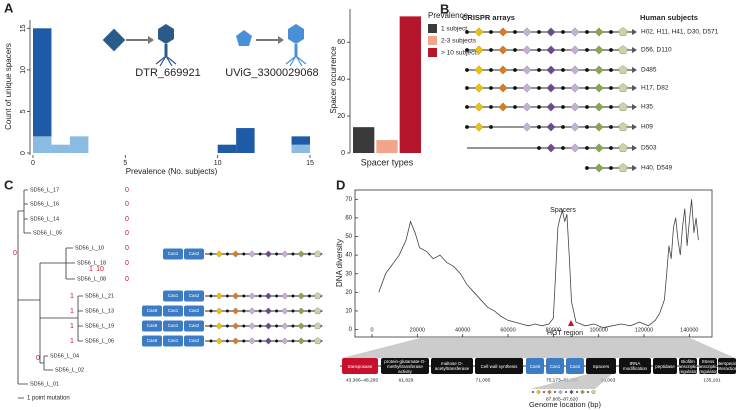 The image size is (737, 410). Describe the element at coordinates (9, 7) in the screenshot. I see `panel-label: A` at that location.